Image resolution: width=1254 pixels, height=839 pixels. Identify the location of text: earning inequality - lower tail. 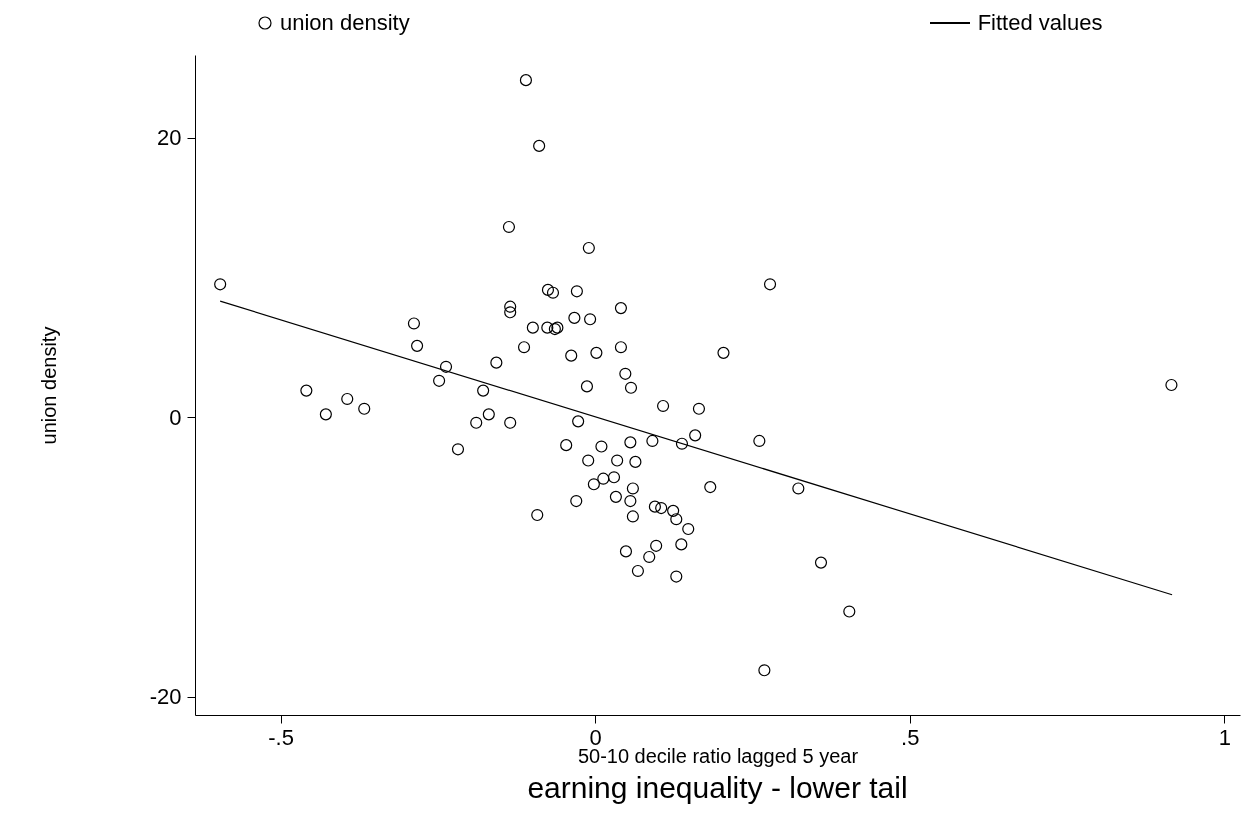
(717, 787).